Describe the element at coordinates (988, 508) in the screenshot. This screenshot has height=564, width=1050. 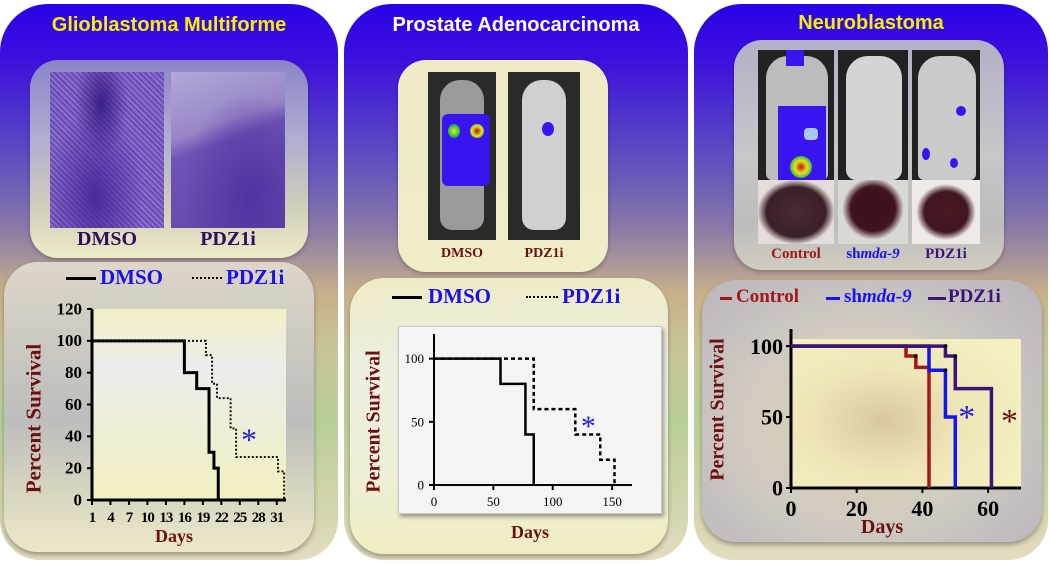
I see `x-tick-label: 60` at that location.